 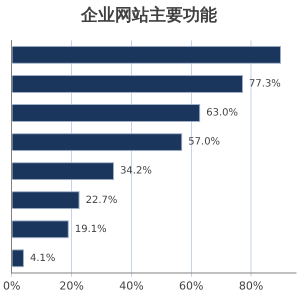 What do you see at coordinates (191, 285) in the screenshot?
I see `x-tick-label: 60%` at bounding box center [191, 285].